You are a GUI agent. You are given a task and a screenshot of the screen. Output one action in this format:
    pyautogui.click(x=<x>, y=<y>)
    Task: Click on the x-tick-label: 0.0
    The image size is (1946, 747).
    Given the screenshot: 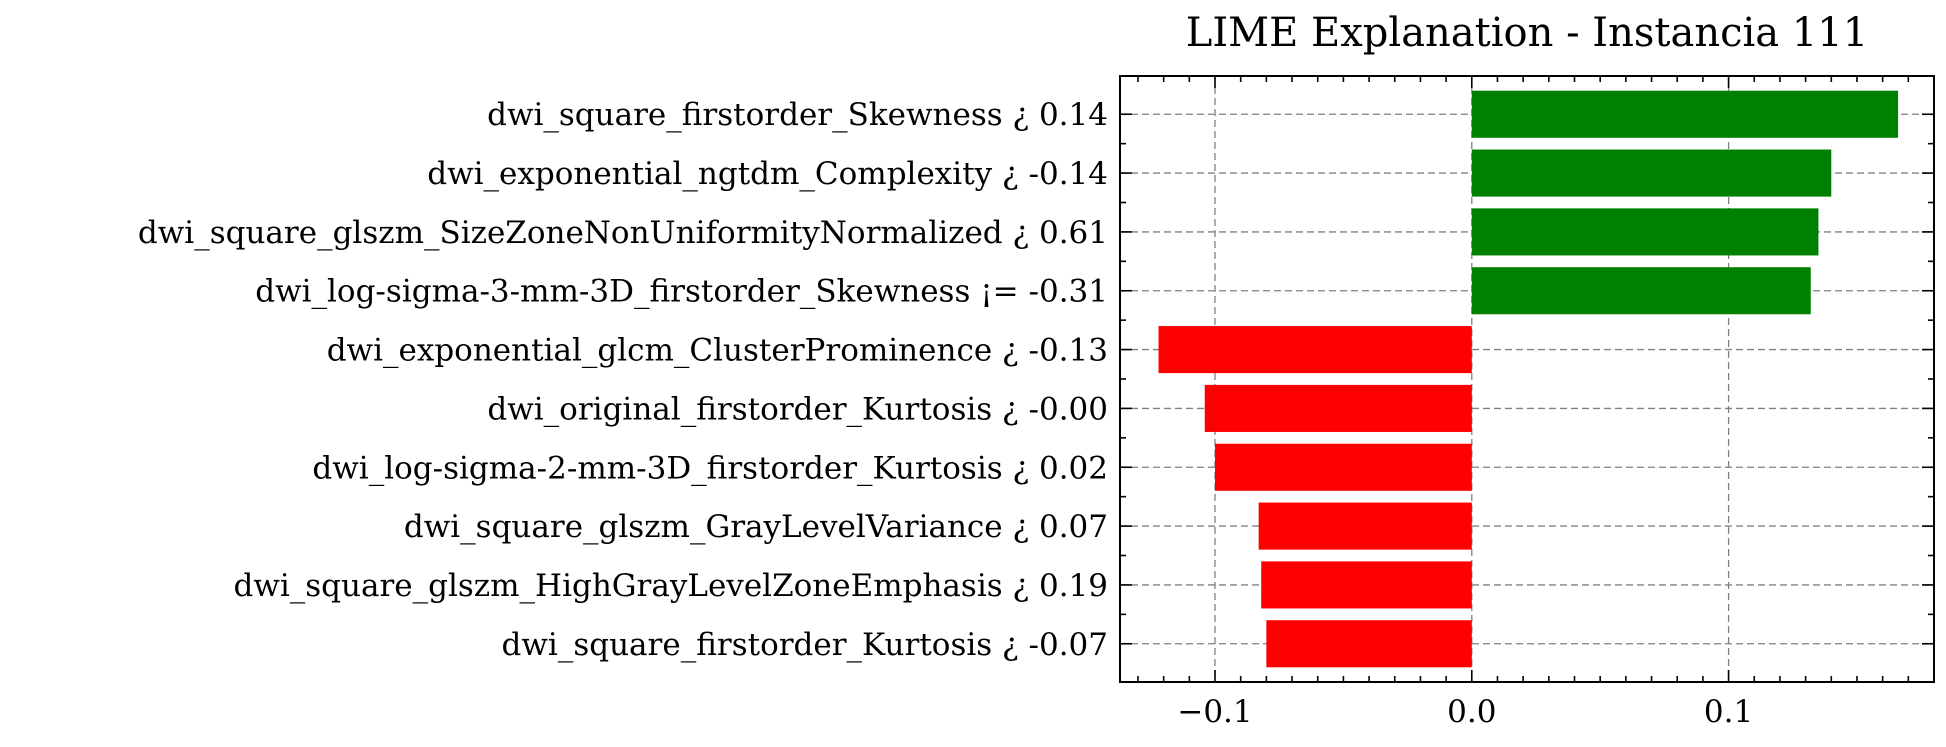 What is the action you would take?
    pyautogui.click(x=1471, y=712)
    